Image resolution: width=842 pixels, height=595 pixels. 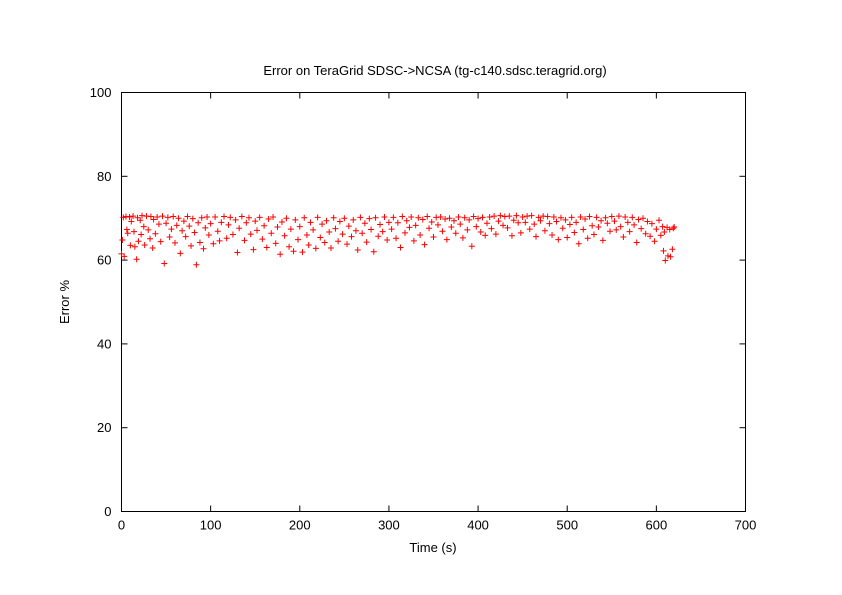 What do you see at coordinates (300, 525) in the screenshot?
I see `x-tick-label: 200` at bounding box center [300, 525].